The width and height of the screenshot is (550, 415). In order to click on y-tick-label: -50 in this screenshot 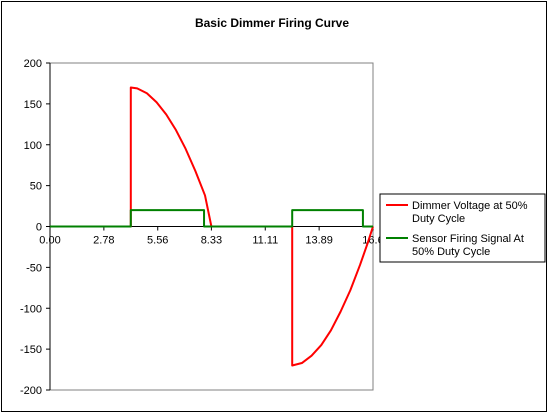, I will do `click(34, 268)`.